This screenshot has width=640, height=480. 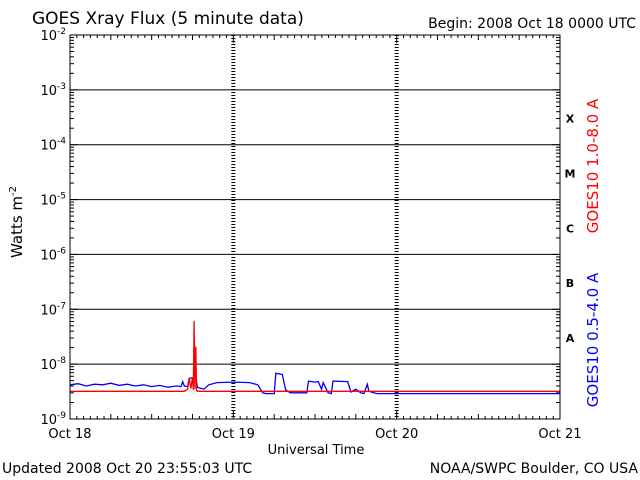 What do you see at coordinates (61, 416) in the screenshot?
I see `y-tick-exponent: -9` at bounding box center [61, 416].